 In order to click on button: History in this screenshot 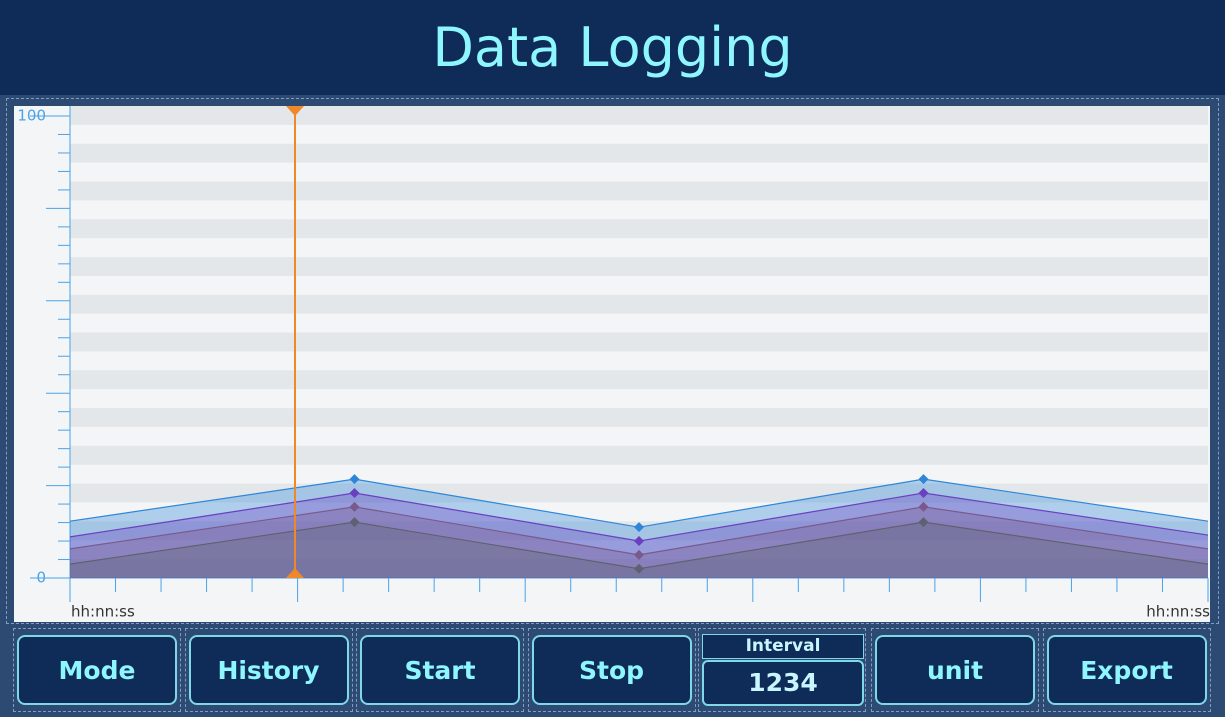, I will do `click(268, 670)`.